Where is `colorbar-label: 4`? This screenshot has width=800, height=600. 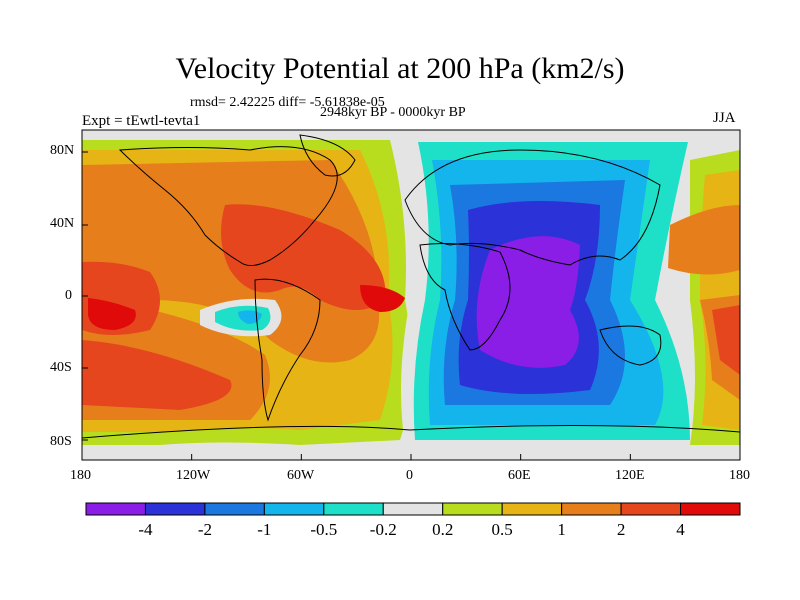
colorbar-label: 4 is located at coordinates (680, 529).